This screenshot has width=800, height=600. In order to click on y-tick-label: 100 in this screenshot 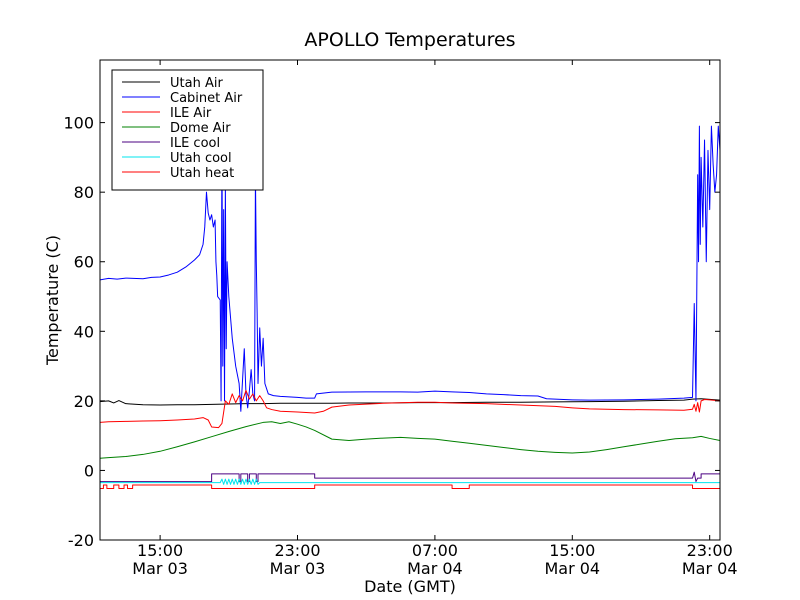, I will do `click(78, 123)`.